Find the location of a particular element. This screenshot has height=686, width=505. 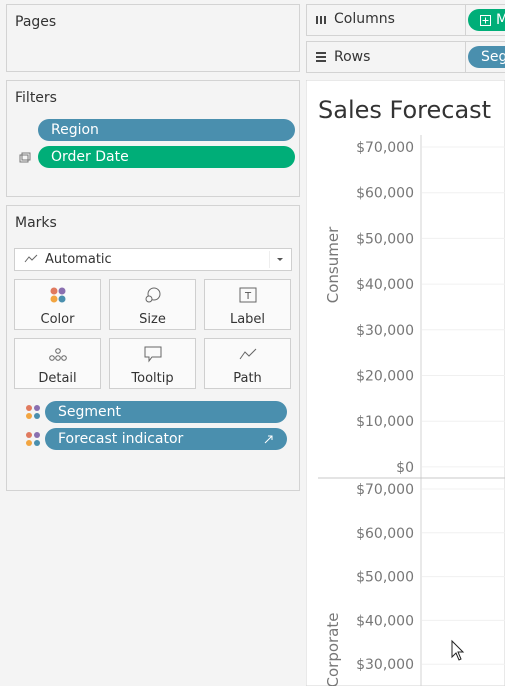

filter-pill: Order Date is located at coordinates (166, 157).